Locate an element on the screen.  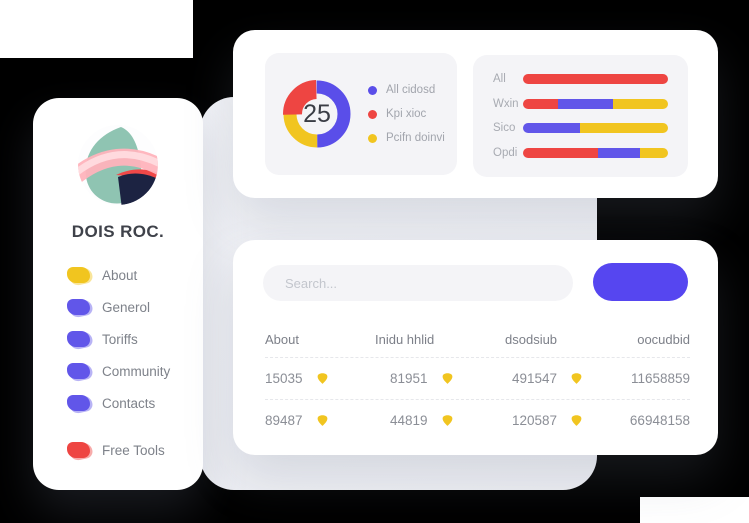
donut-center-value: 25 is located at coordinates (317, 113).